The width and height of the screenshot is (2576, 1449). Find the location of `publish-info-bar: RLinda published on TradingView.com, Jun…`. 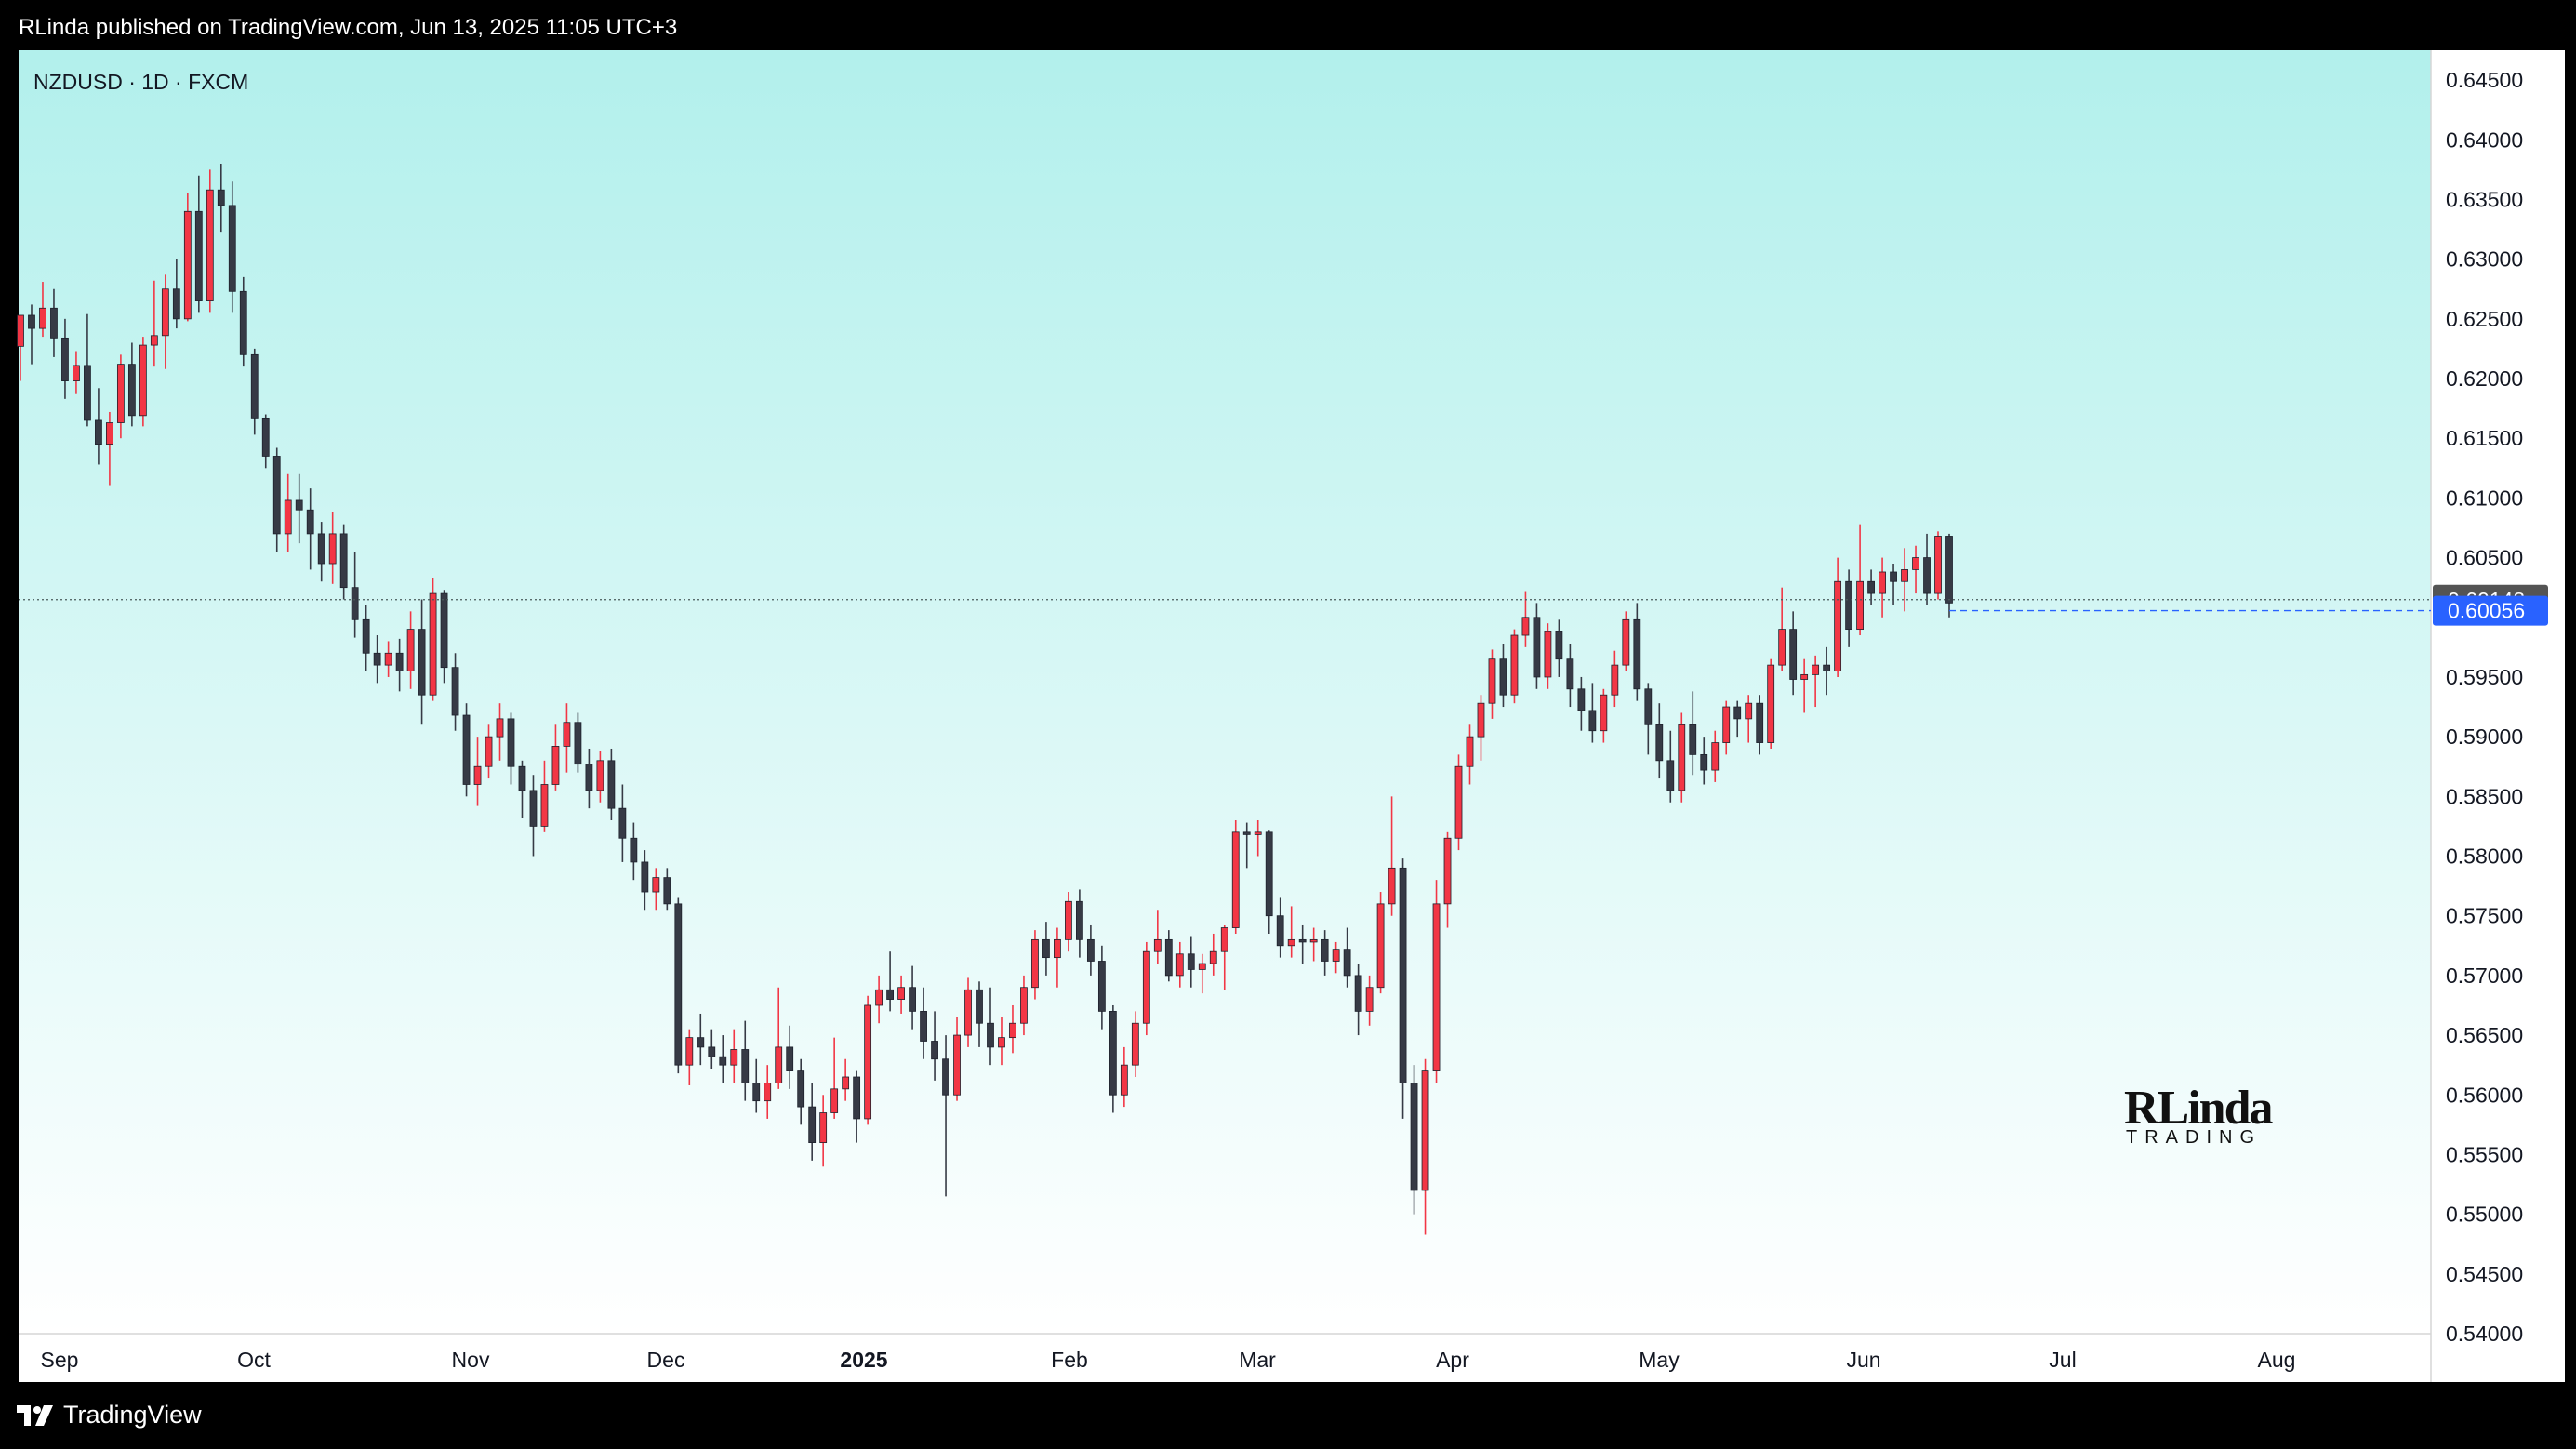

publish-info-bar: RLinda published on TradingView.com, Jun… is located at coordinates (1288, 25).